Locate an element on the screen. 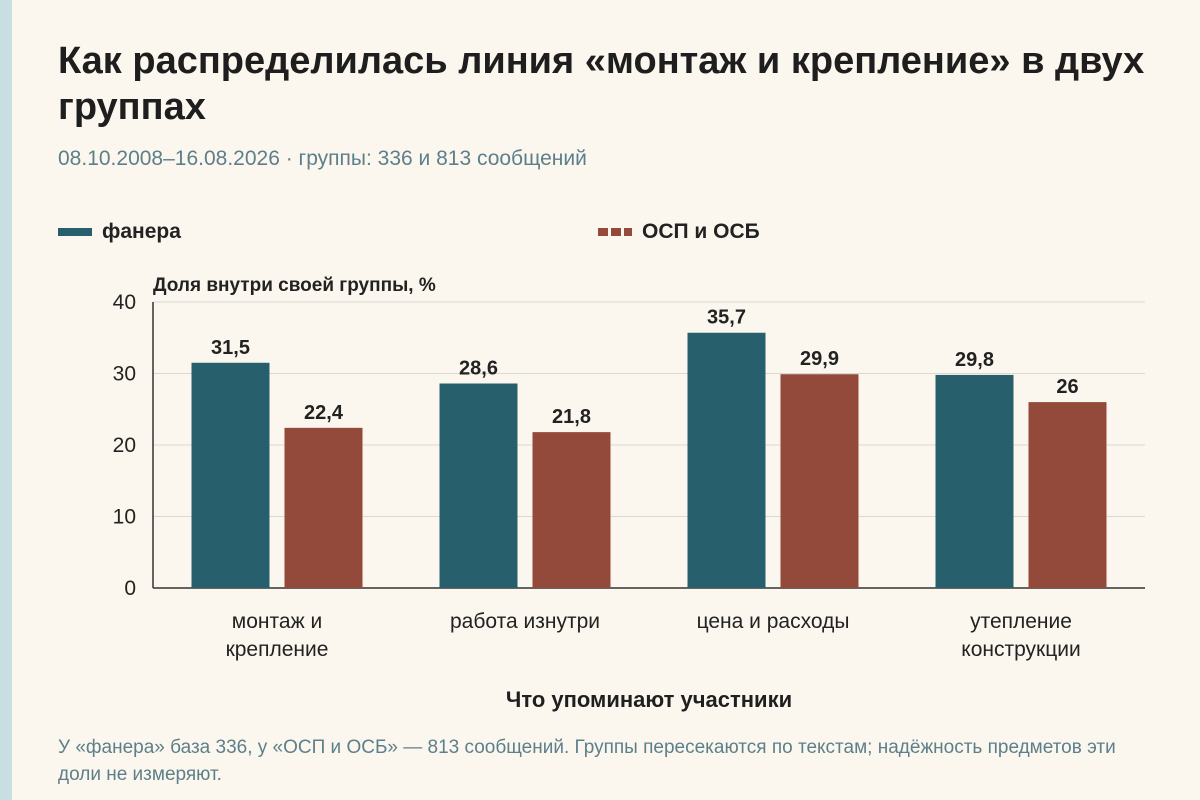  x-tick-label: конструкции is located at coordinates (1020, 649).